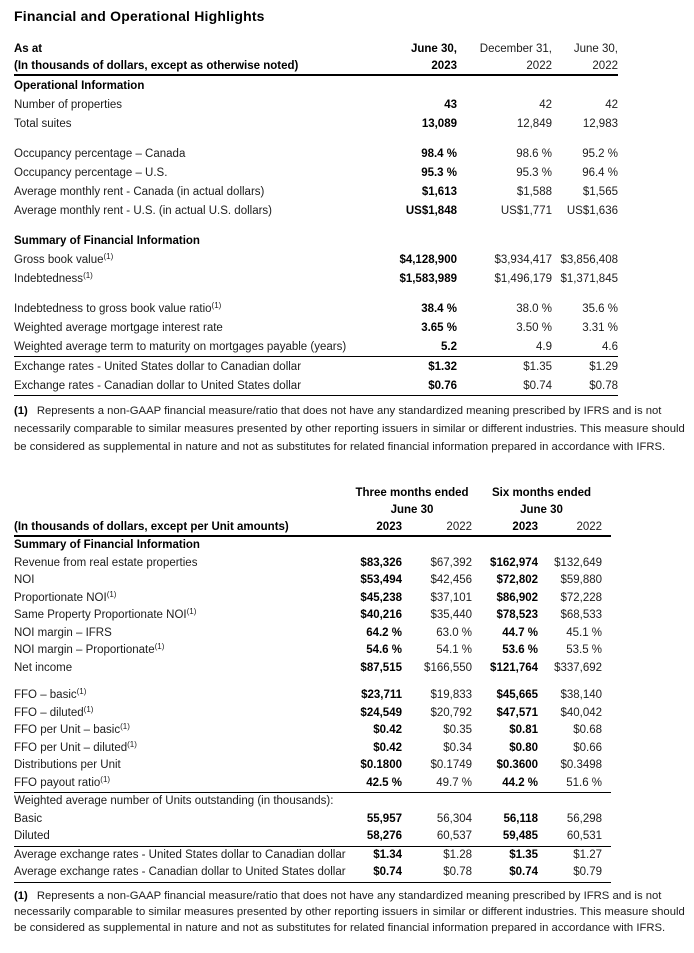  What do you see at coordinates (600, 327) in the screenshot?
I see `cell-value: 3.31 %` at bounding box center [600, 327].